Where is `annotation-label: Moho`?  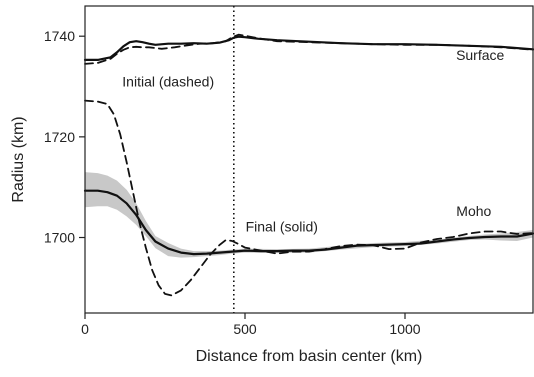 annotation-label: Moho is located at coordinates (473, 211).